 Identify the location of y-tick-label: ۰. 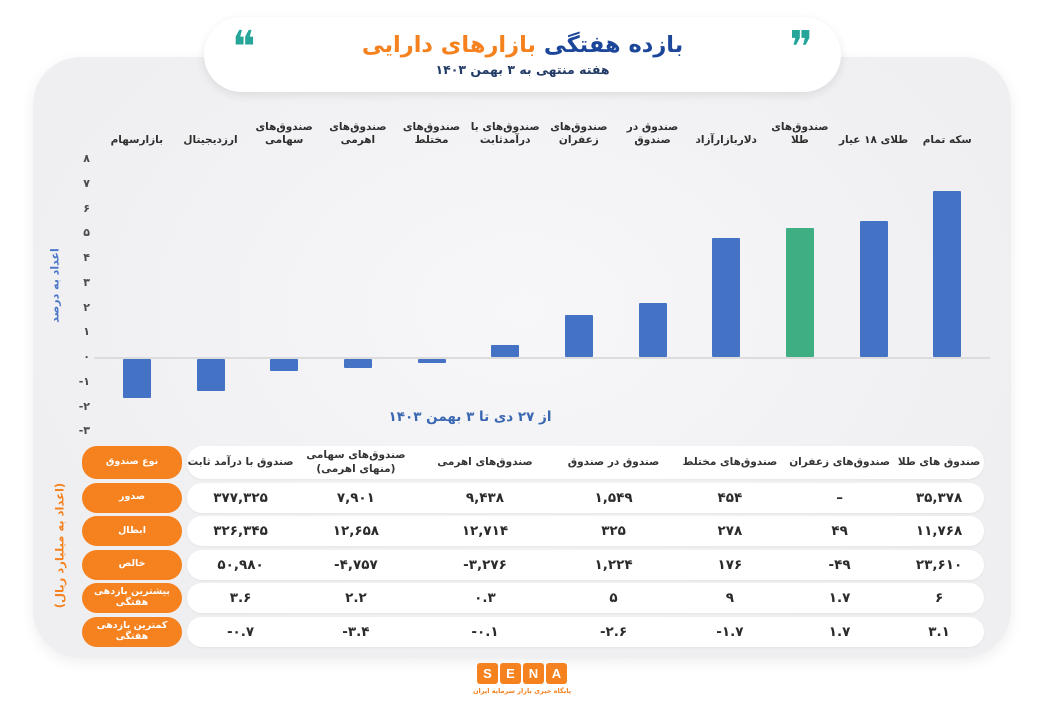
(86, 356).